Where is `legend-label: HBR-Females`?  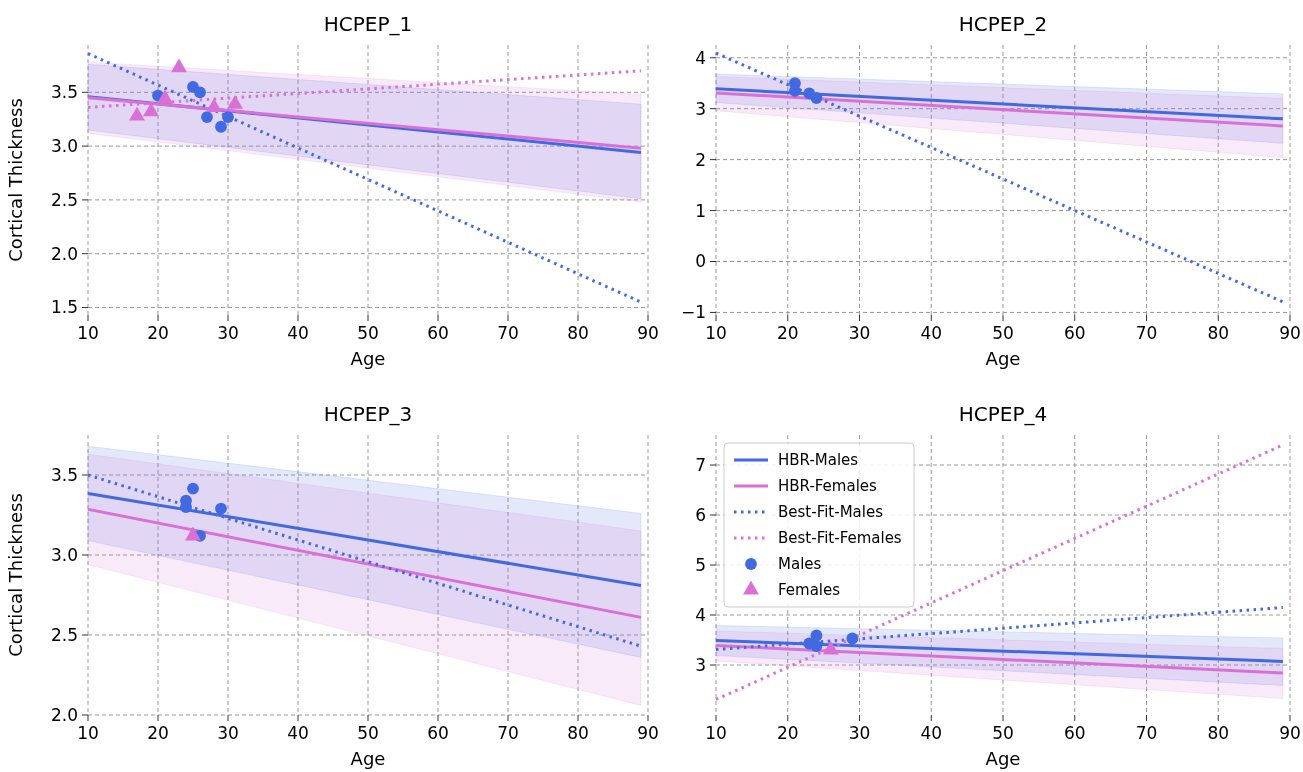
legend-label: HBR-Females is located at coordinates (828, 486).